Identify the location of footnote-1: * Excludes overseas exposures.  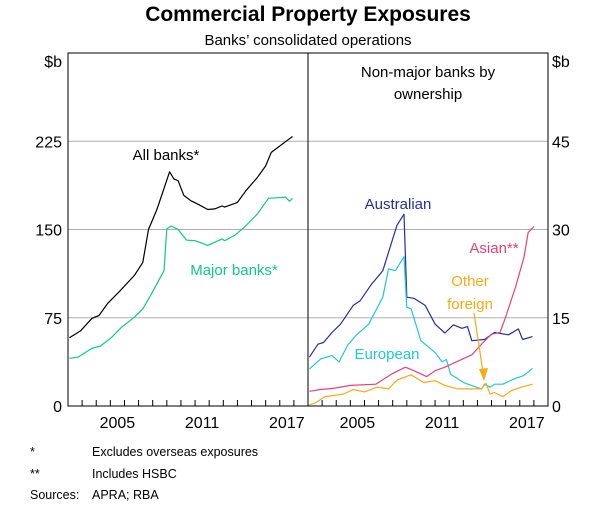
(144, 452).